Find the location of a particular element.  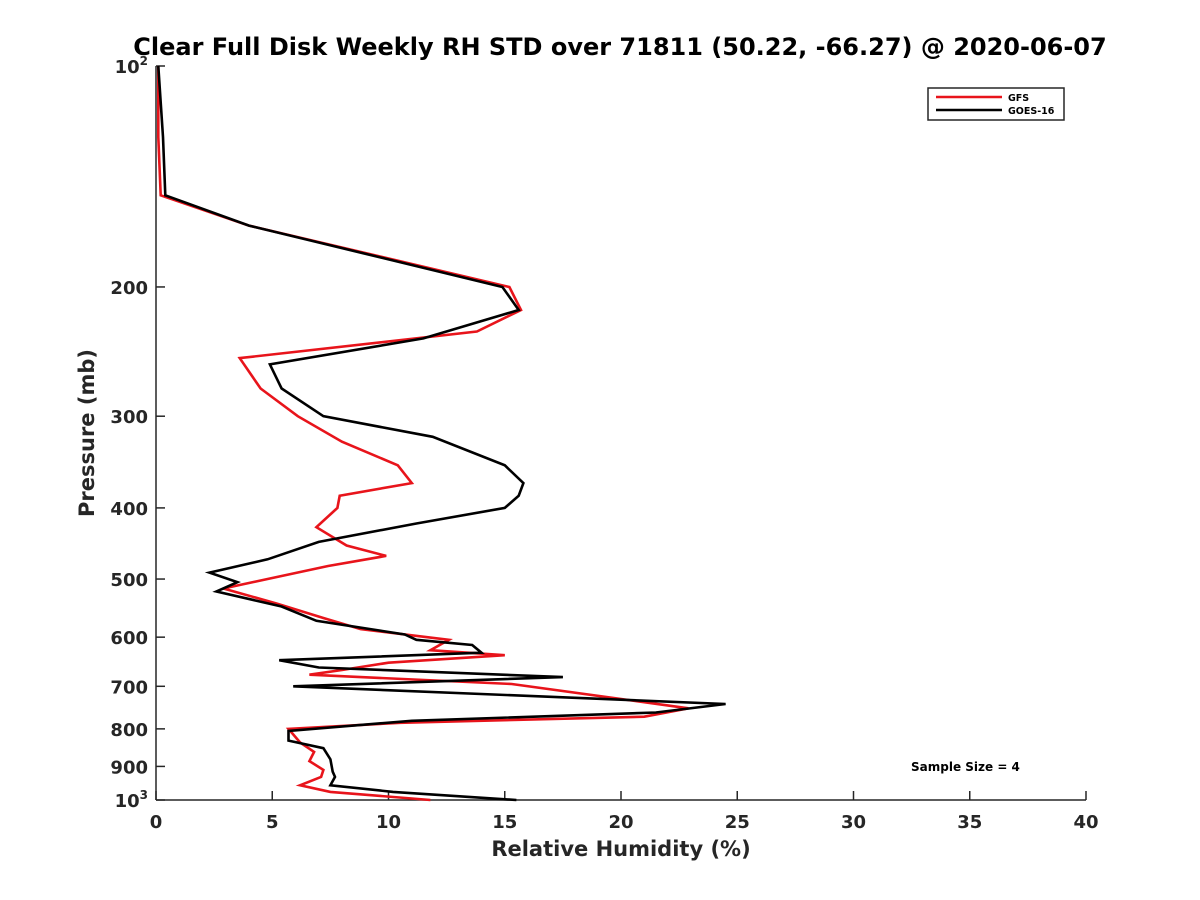

legend-box is located at coordinates (996, 104).